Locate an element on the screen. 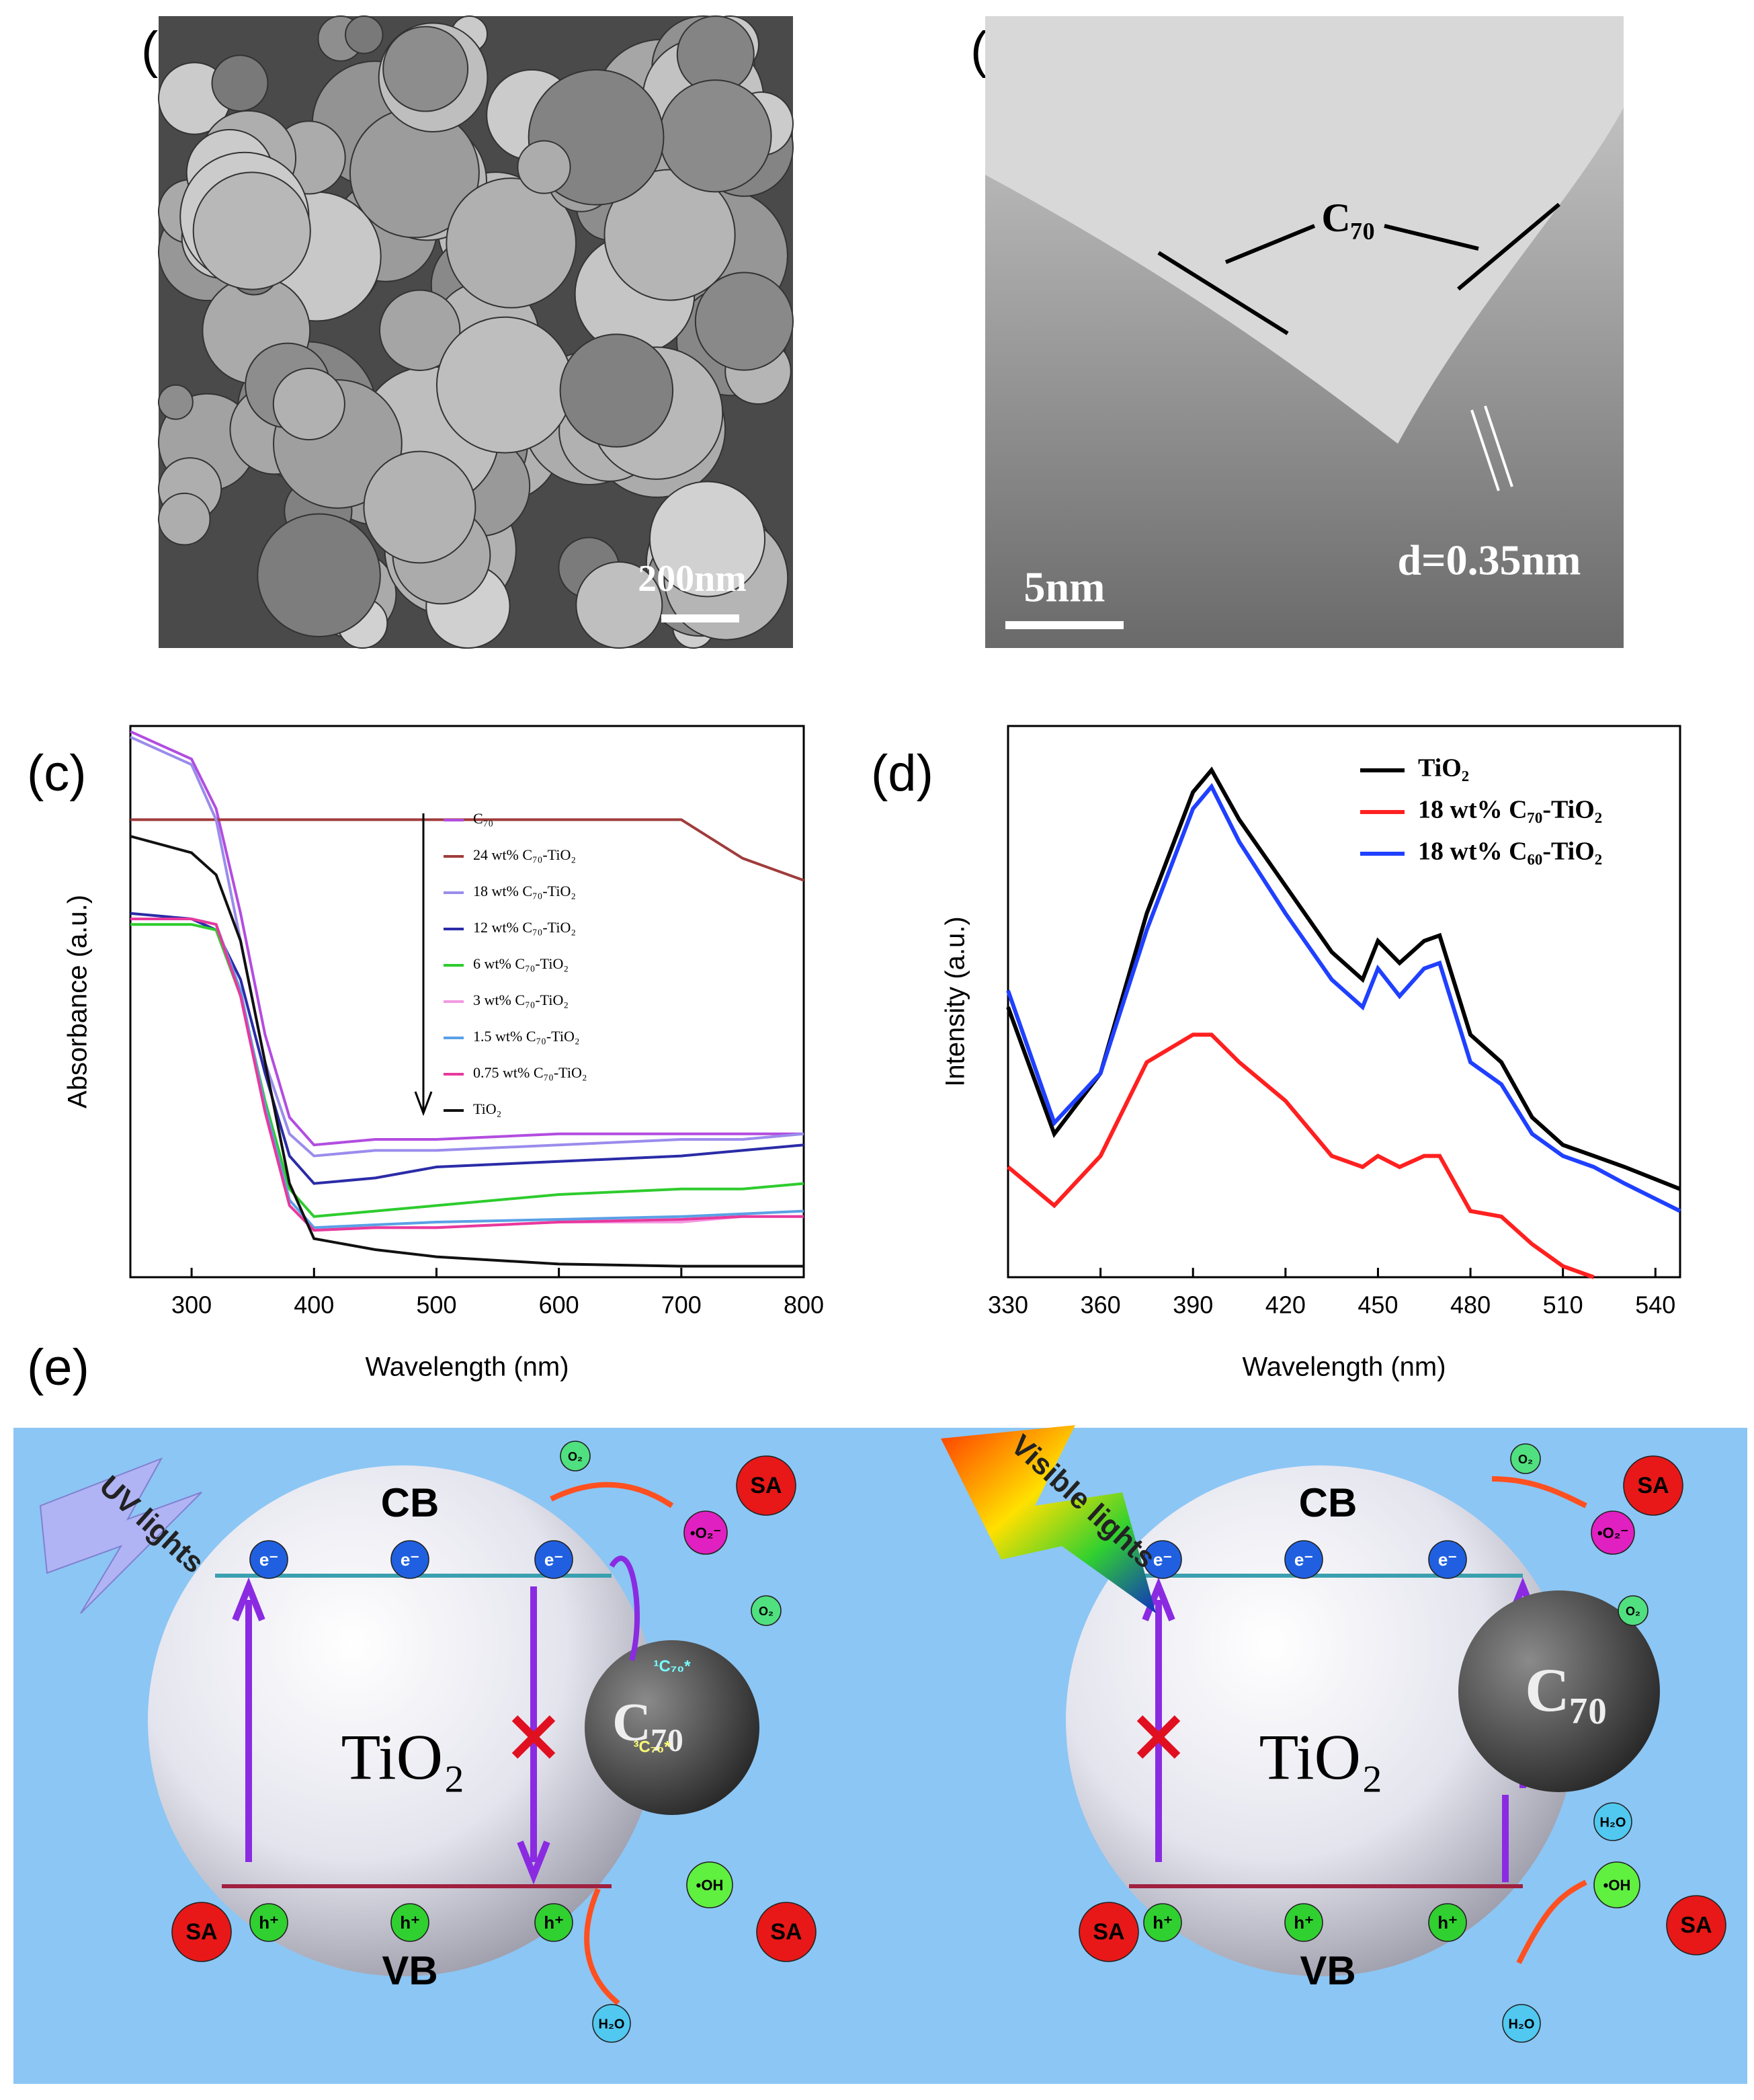 Image resolution: width=1754 pixels, height=2100 pixels. fringe is located at coordinates (1498, 446).